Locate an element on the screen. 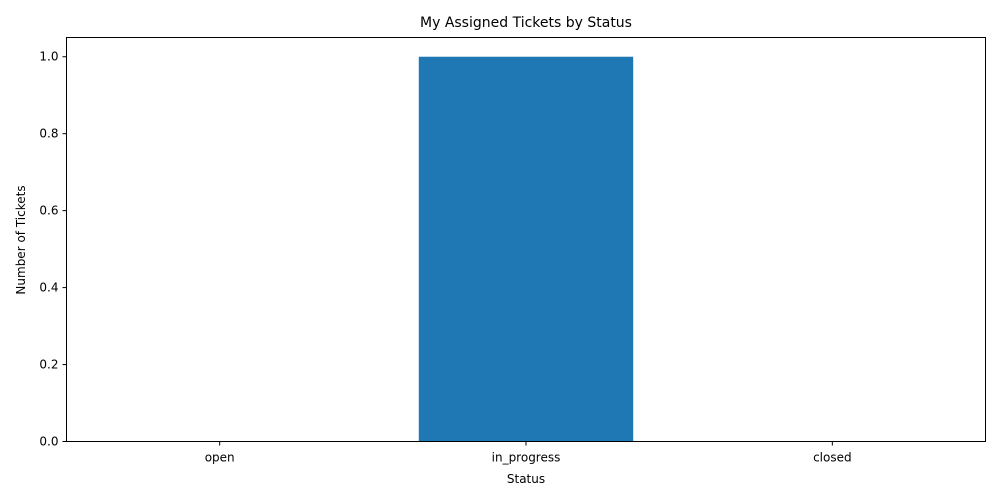  y-tick-label: 0.8 is located at coordinates (48, 134).